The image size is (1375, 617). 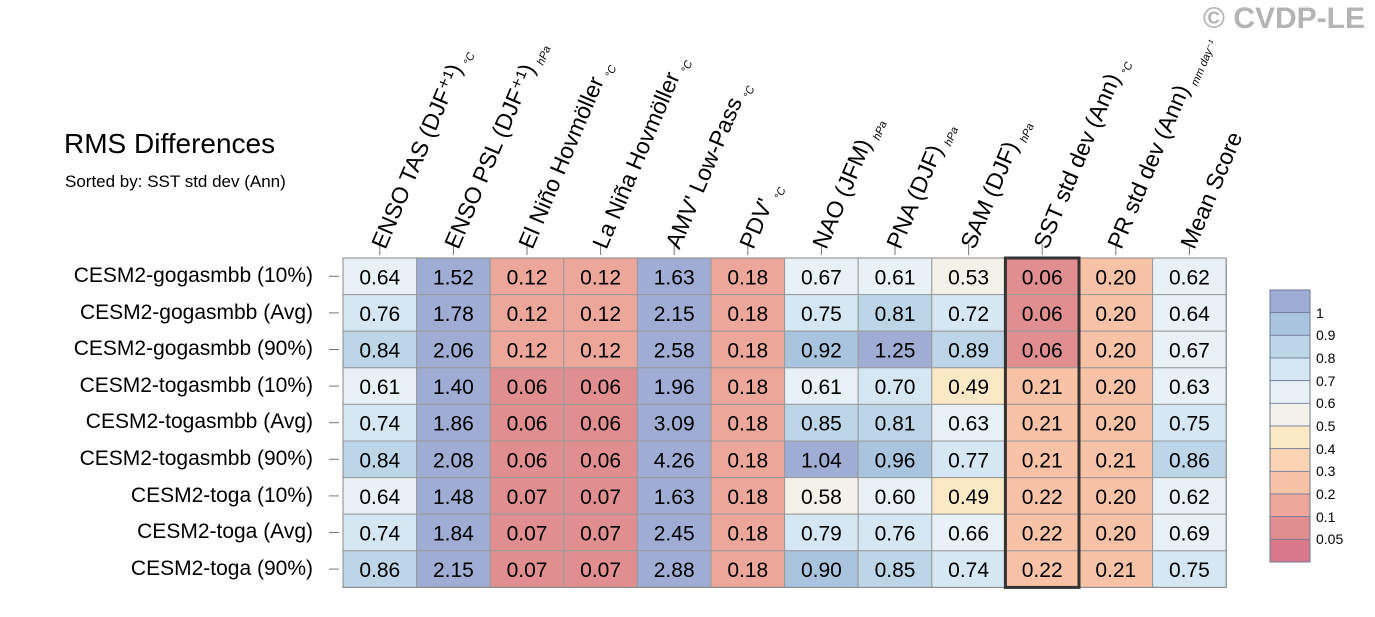 I want to click on cell-value: 0.72, so click(x=968, y=314).